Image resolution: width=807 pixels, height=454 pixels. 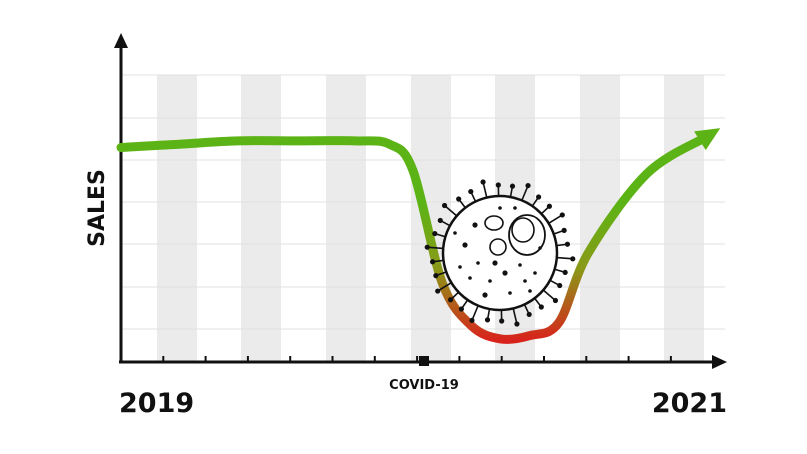 I want to click on y-axis-arrow, so click(x=121, y=40).